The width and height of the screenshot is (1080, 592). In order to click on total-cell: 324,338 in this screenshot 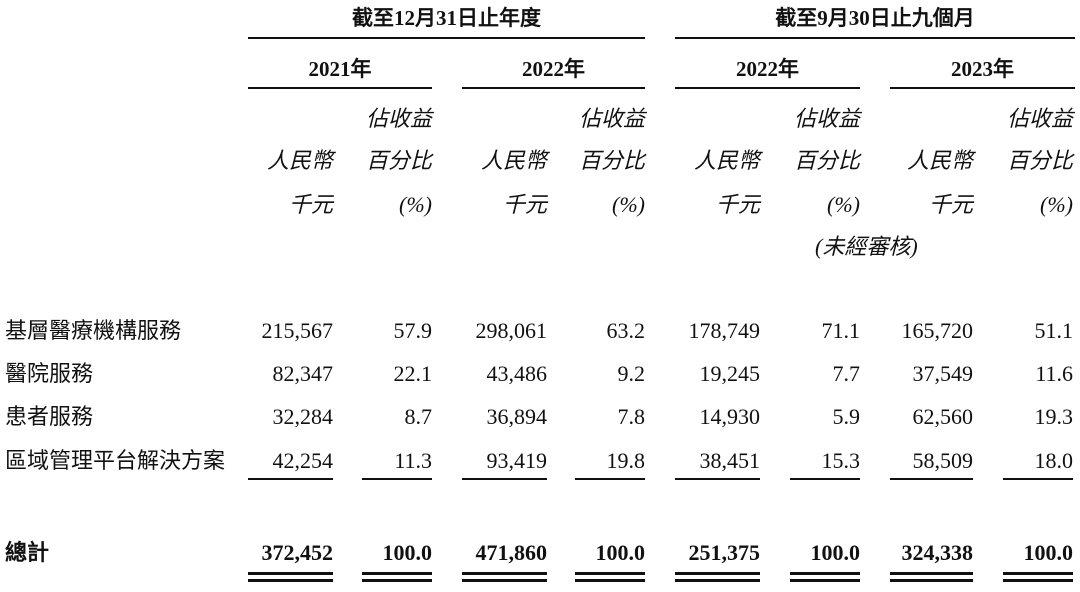, I will do `click(937, 552)`.